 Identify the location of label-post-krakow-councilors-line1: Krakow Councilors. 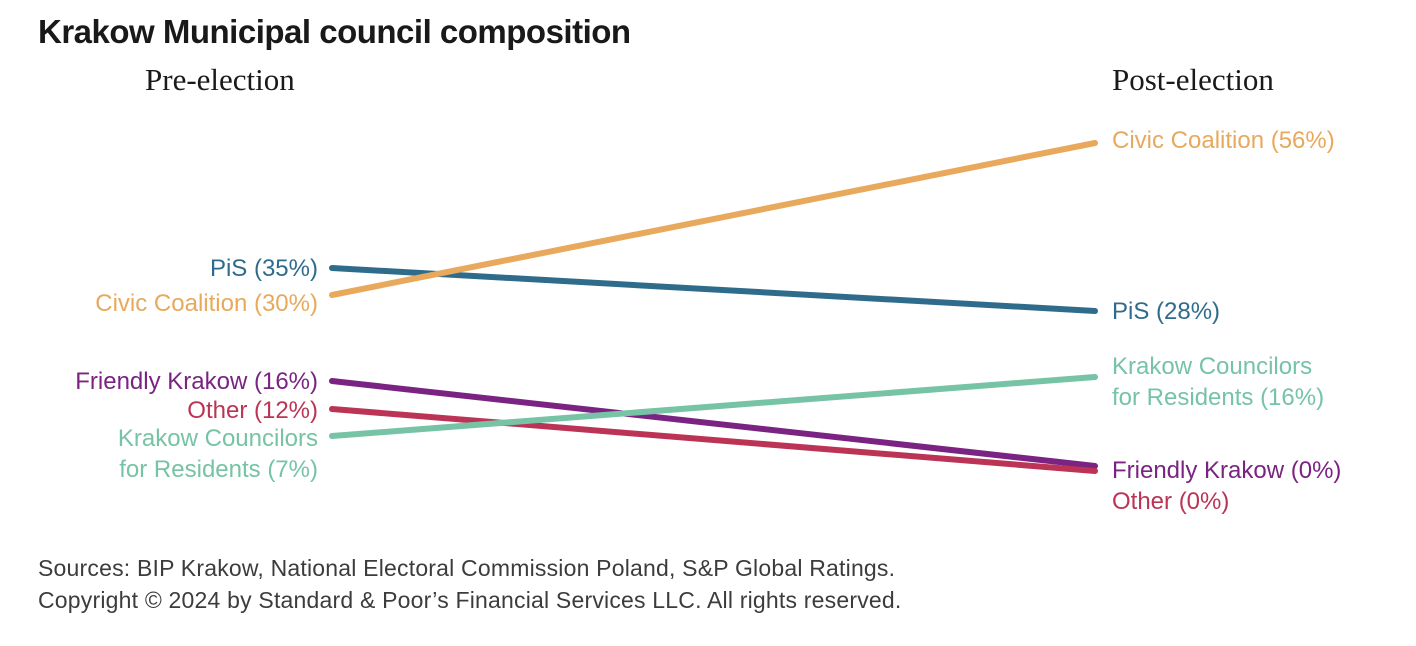
(1212, 366).